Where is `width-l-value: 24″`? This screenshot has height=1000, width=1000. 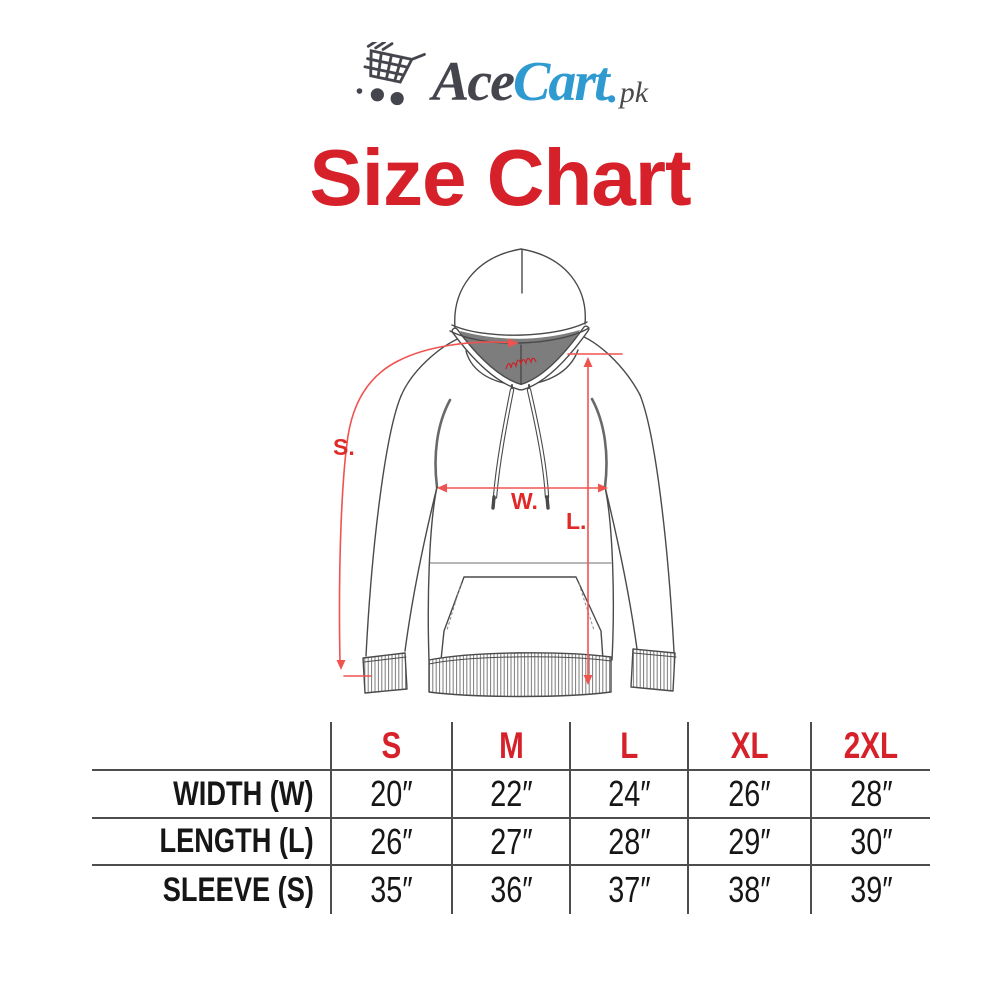 width-l-value: 24″ is located at coordinates (630, 795).